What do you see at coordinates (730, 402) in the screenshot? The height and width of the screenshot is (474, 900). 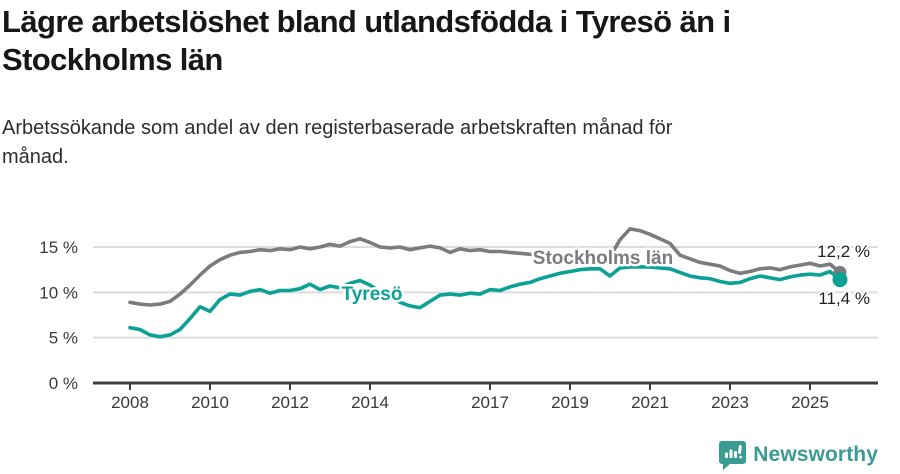 I see `x-tick-label: 2023` at bounding box center [730, 402].